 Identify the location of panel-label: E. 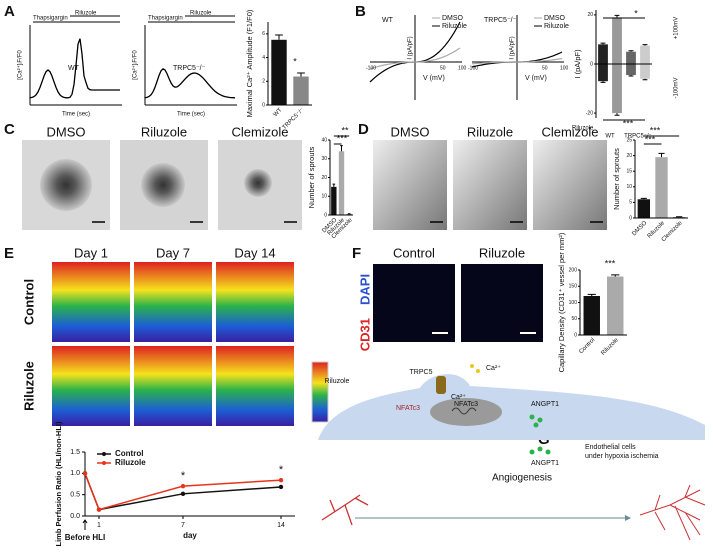
(9, 253).